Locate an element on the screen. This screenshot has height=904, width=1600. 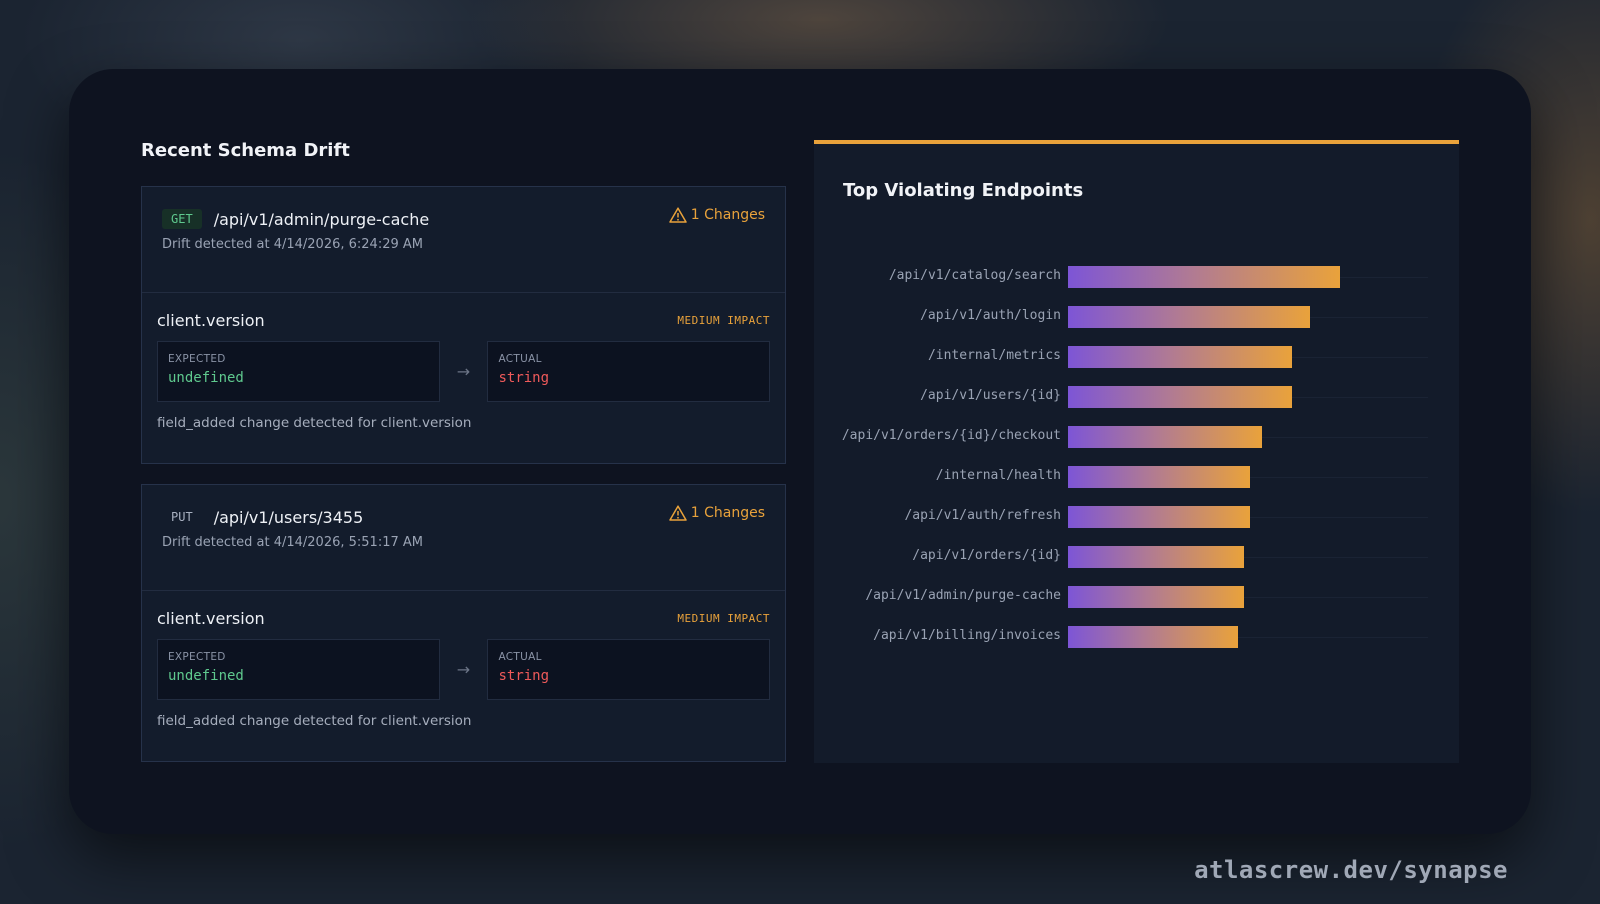
bar-label: /api/v1/orders/{id}/checkout is located at coordinates (951, 435).